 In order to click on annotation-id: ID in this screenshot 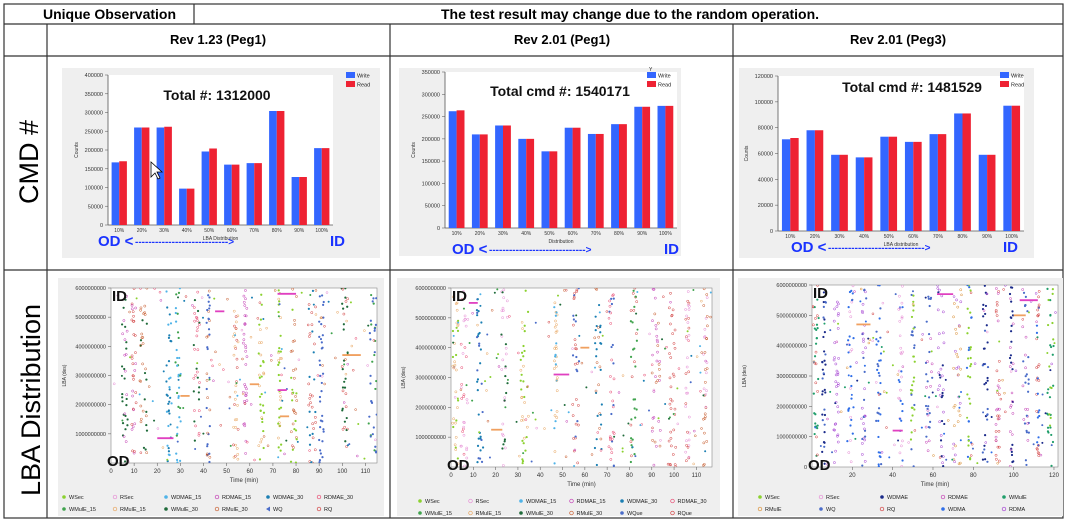, I will do `click(820, 293)`.